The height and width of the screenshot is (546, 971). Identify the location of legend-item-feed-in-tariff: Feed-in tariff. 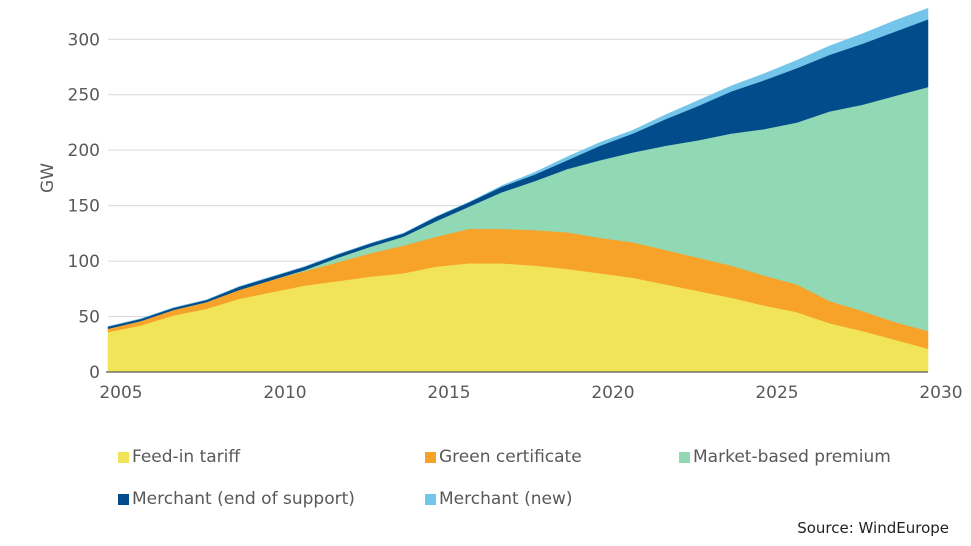
(271, 457).